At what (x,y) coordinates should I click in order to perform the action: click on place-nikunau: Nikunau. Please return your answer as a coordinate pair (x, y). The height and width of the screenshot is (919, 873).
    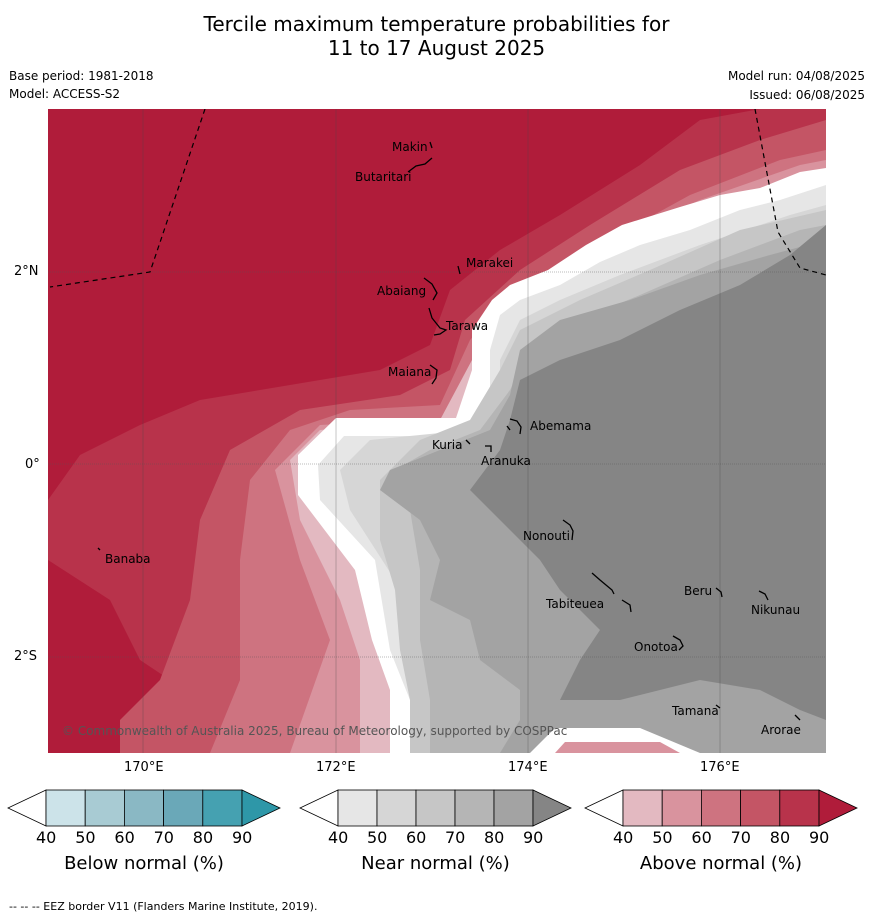
    Looking at the image, I should click on (776, 610).